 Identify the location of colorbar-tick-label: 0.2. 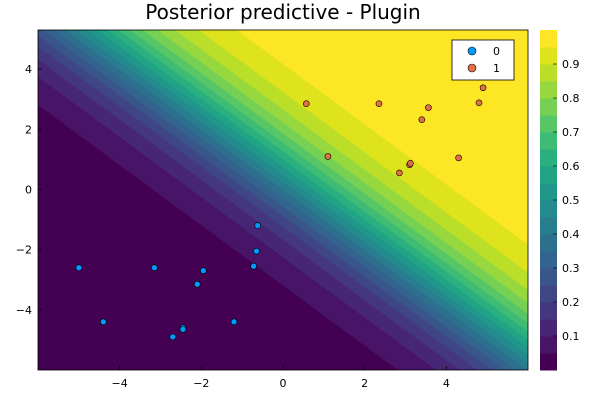
(571, 302).